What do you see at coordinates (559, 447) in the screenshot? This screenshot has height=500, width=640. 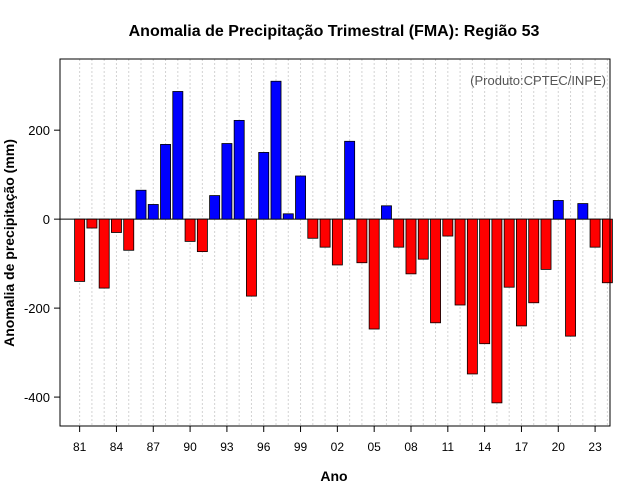 I see `x-tick-label: 20` at bounding box center [559, 447].